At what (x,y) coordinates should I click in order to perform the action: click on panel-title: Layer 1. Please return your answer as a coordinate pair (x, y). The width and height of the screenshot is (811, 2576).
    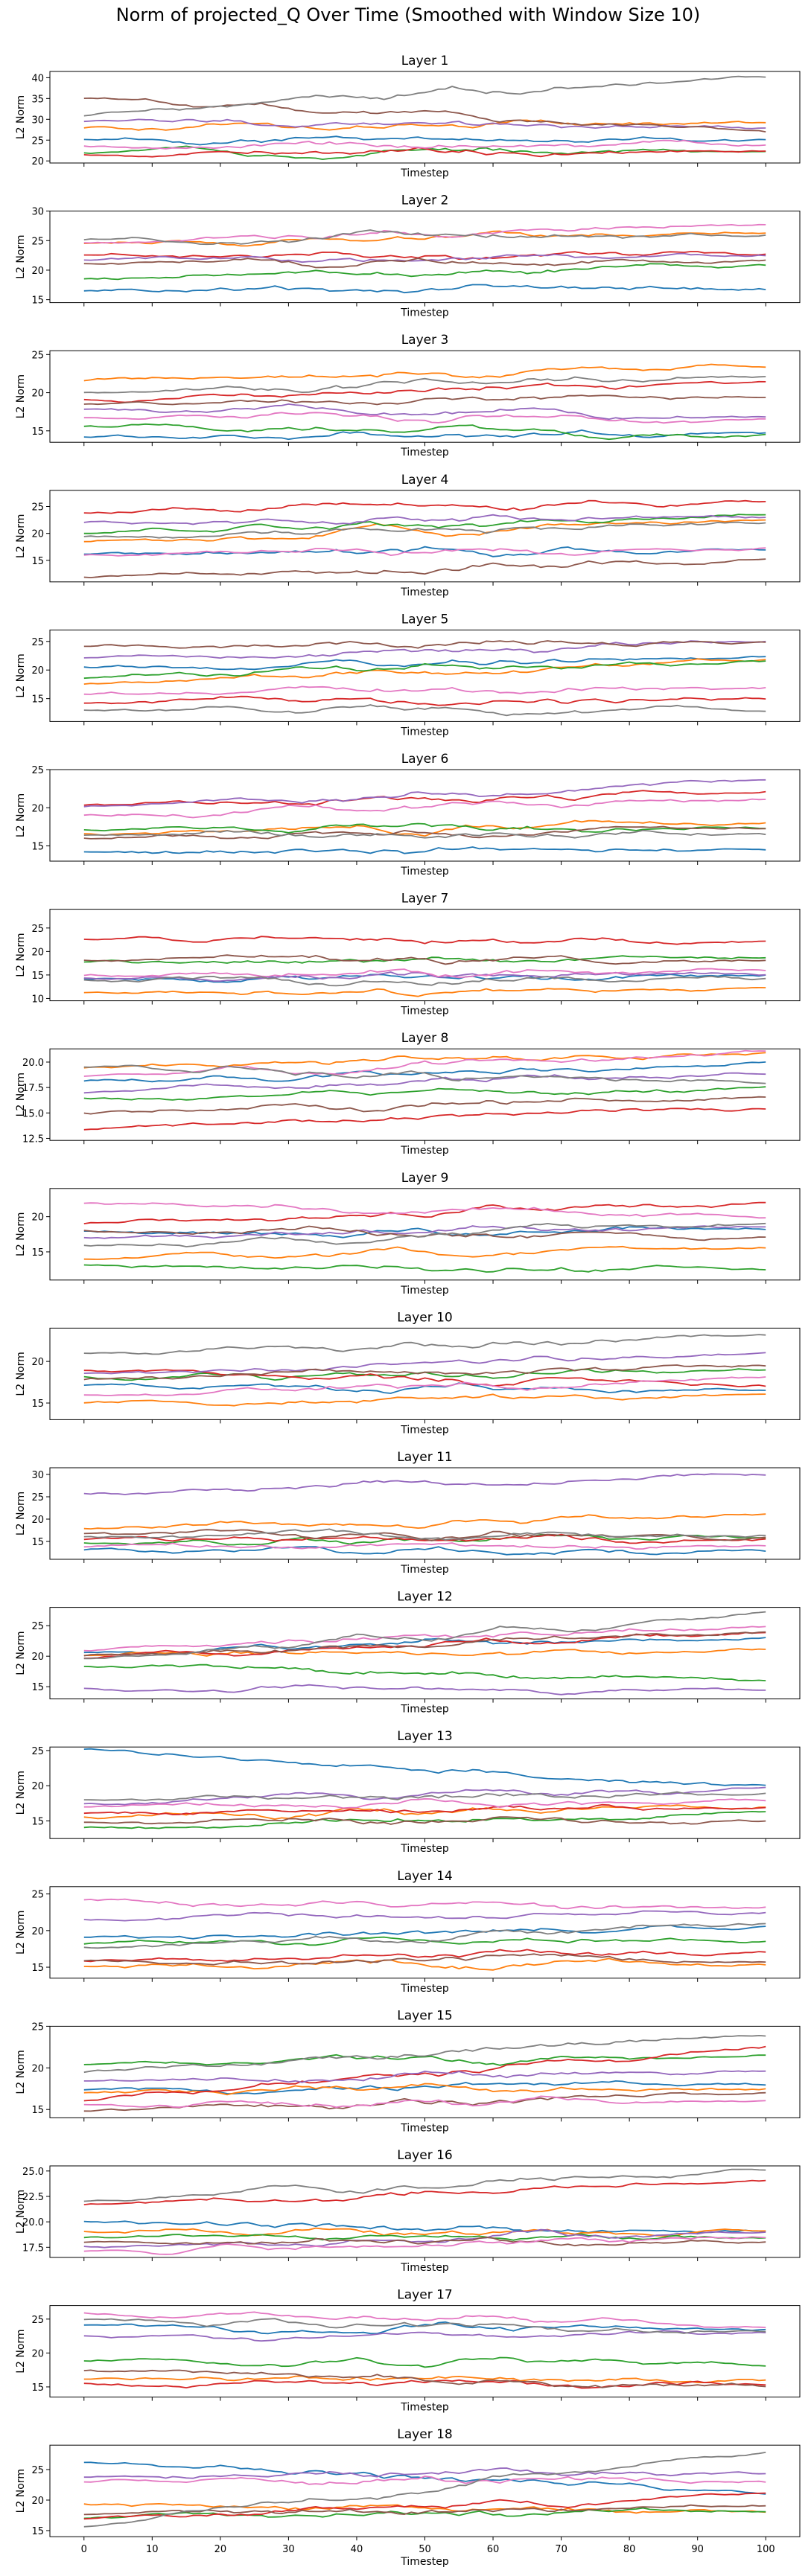
    Looking at the image, I should click on (425, 61).